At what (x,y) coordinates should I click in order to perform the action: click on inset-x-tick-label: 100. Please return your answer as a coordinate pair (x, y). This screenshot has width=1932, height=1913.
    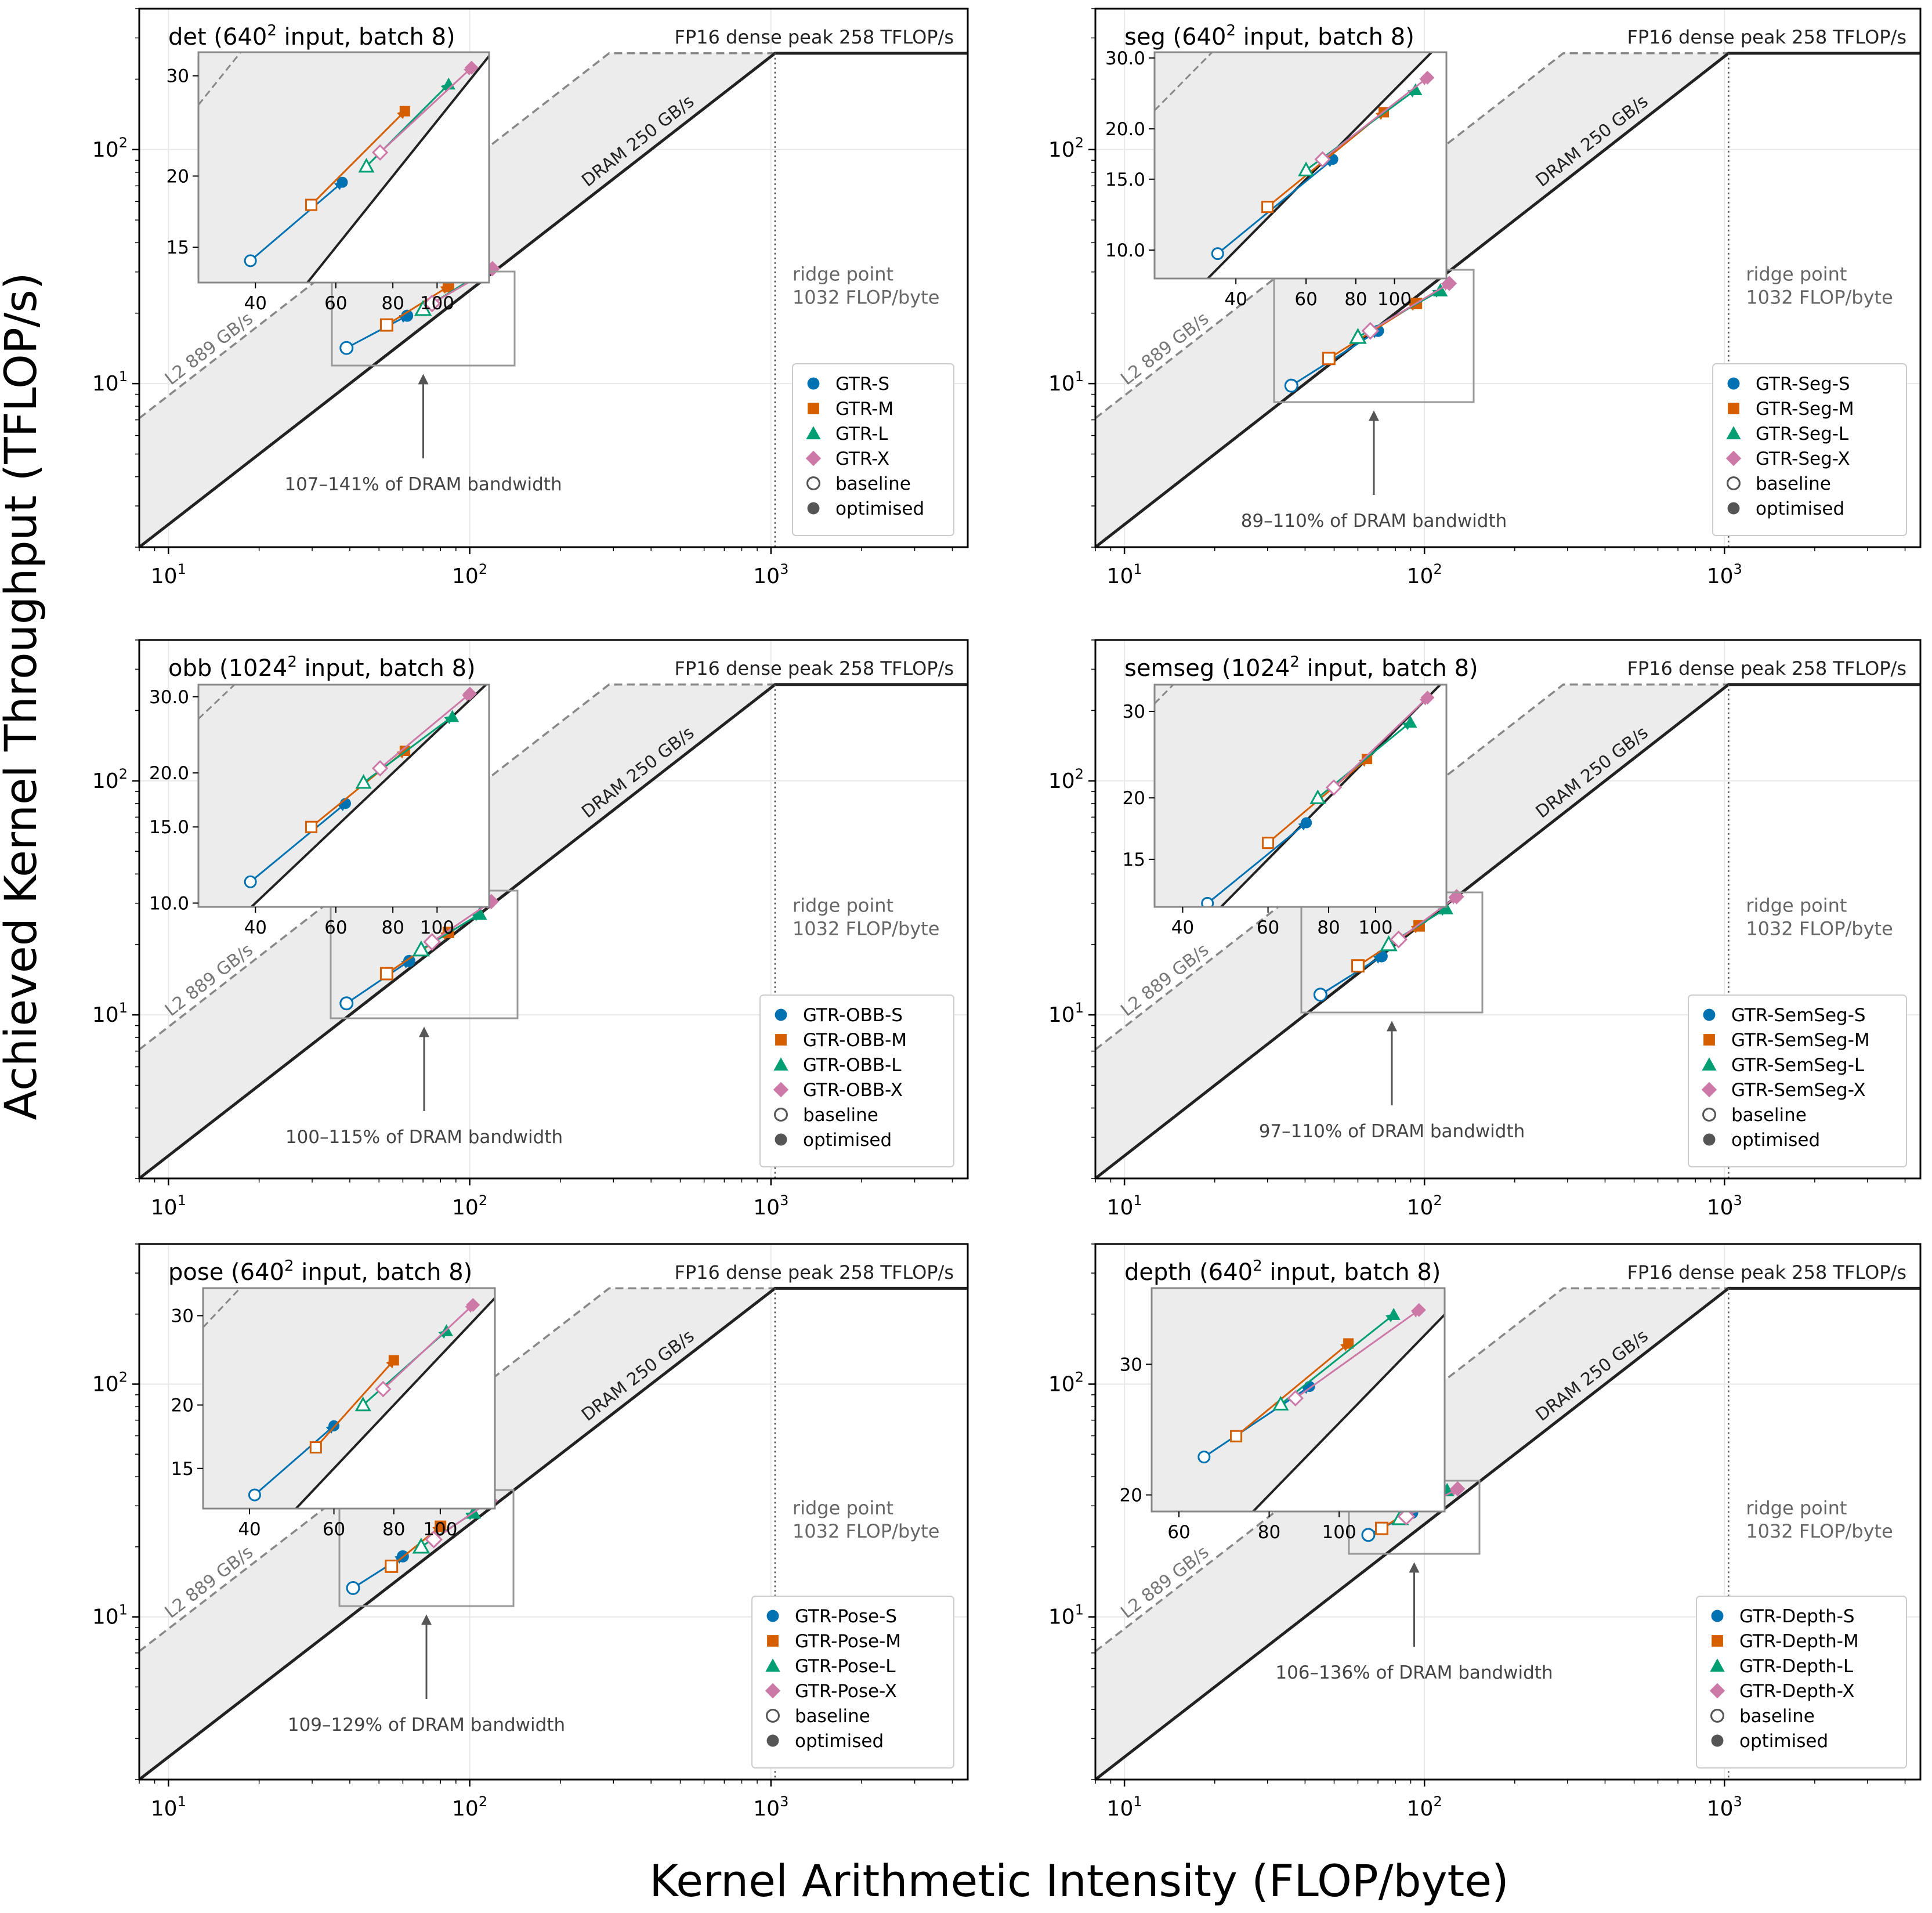
    Looking at the image, I should click on (440, 1529).